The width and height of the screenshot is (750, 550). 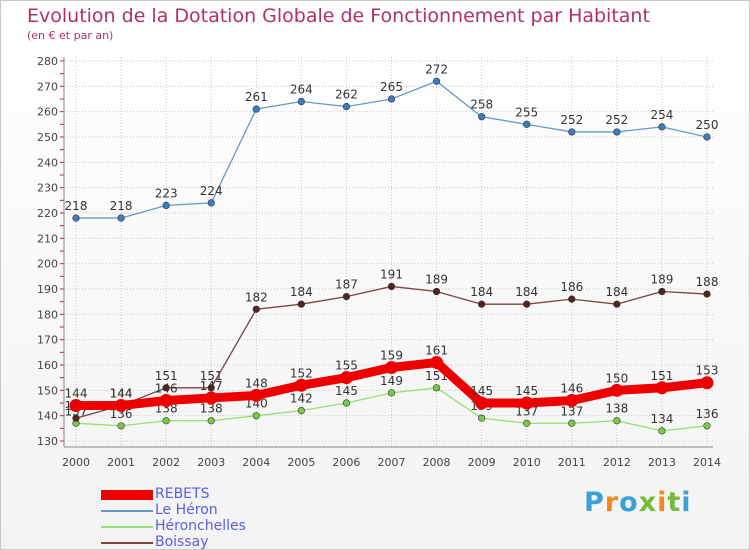 I want to click on legend-label: Héronchelles, so click(x=200, y=526).